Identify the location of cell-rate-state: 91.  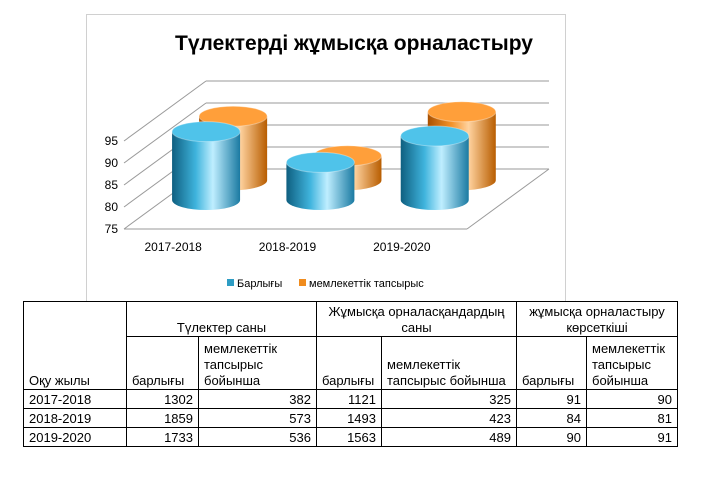
(632, 437).